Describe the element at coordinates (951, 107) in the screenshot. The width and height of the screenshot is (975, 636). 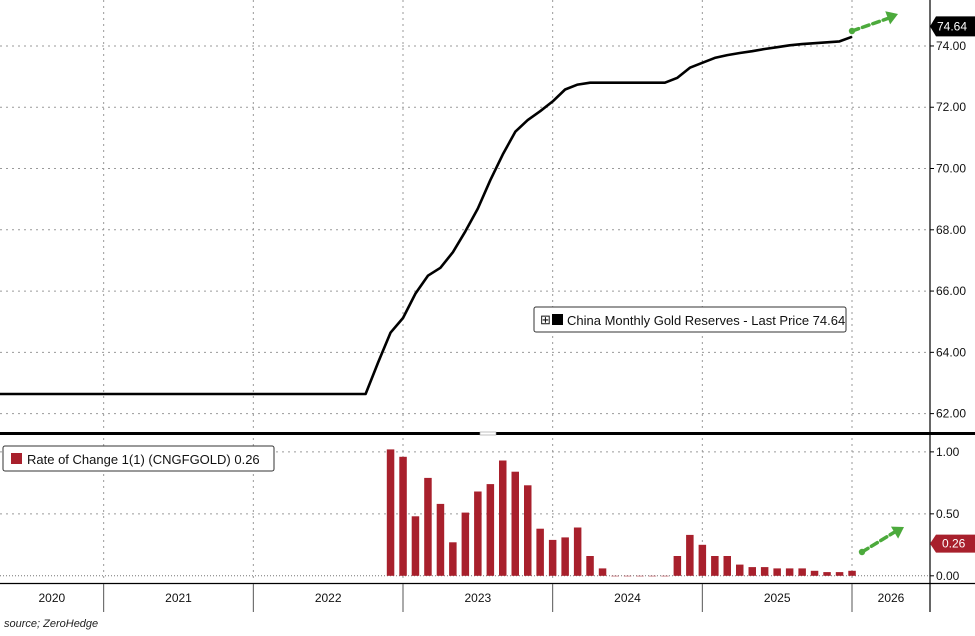
I see `y-tick-label: 72.00` at that location.